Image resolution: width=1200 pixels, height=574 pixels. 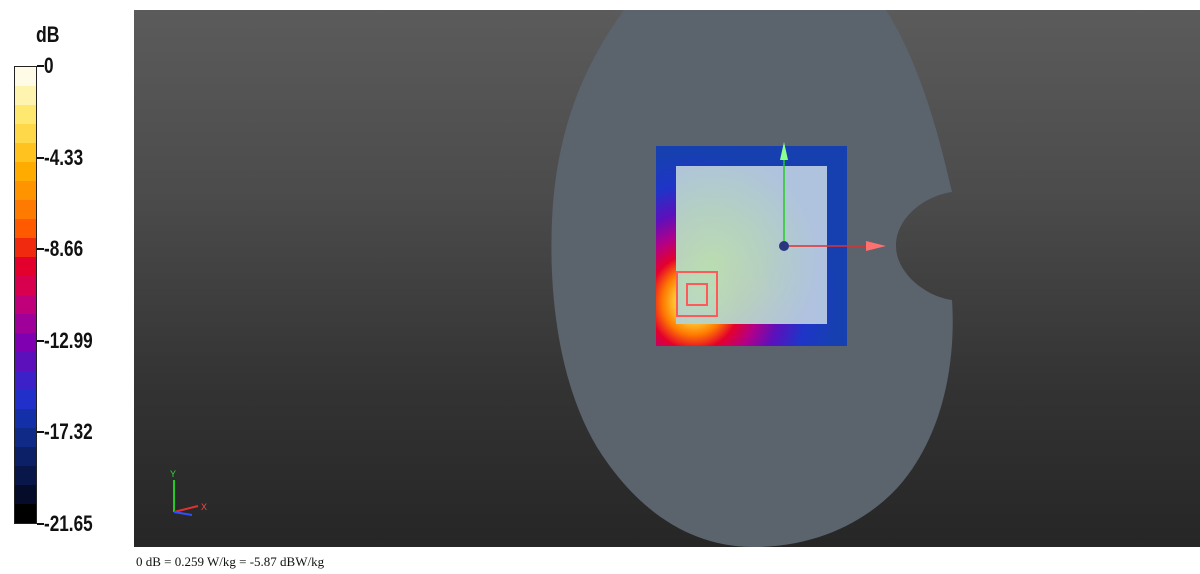 I want to click on zoom-scan-box-inner, so click(x=697, y=294).